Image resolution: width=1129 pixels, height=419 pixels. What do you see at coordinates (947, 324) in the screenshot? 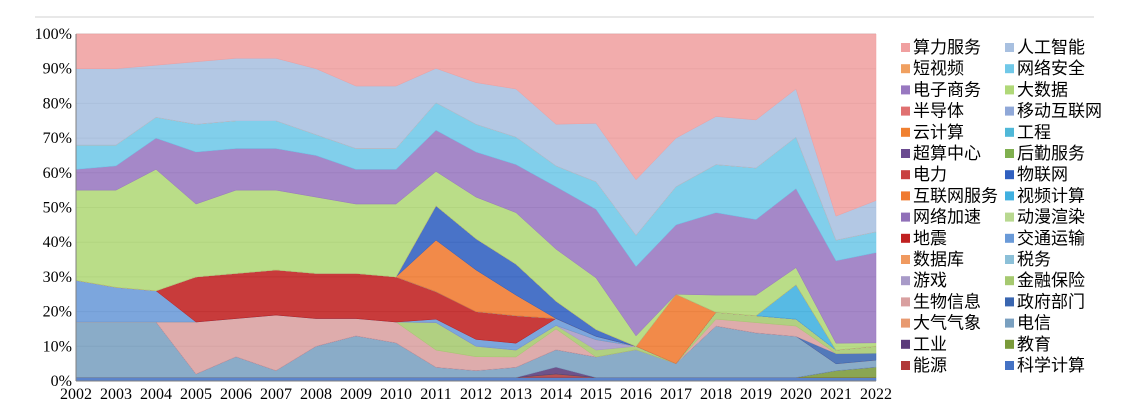
I see `legend-label: 大气气象` at bounding box center [947, 324].